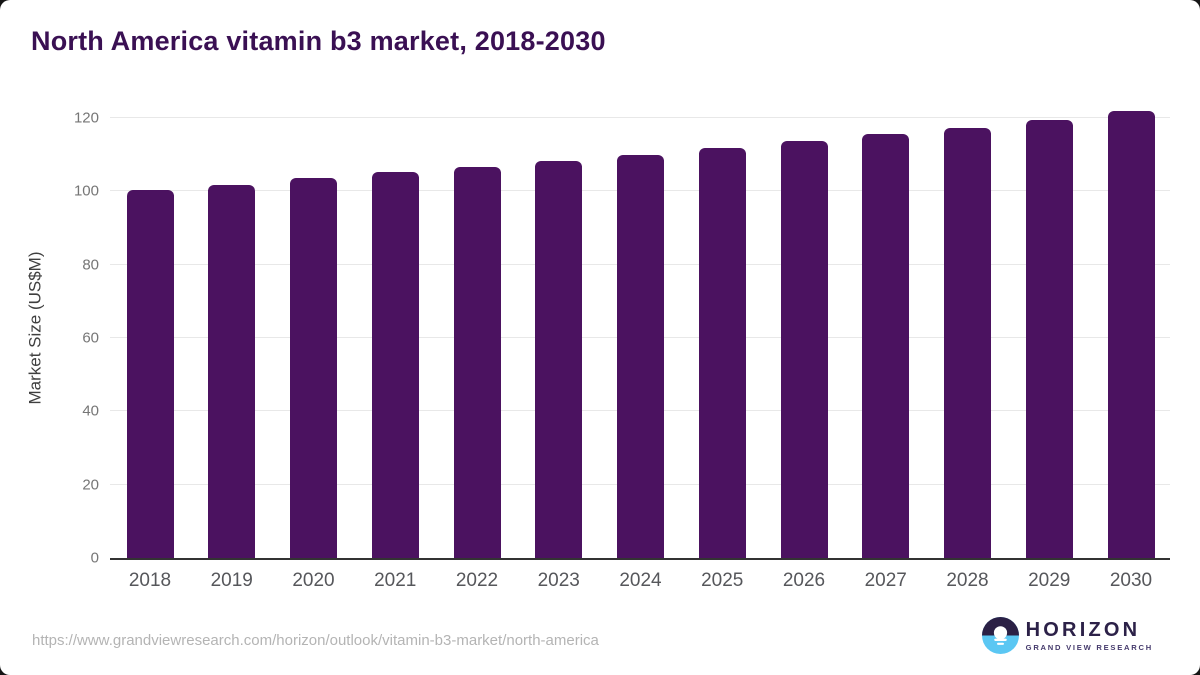 Image resolution: width=1200 pixels, height=675 pixels. What do you see at coordinates (231, 580) in the screenshot?
I see `x-axis-tick-2019: 2019` at bounding box center [231, 580].